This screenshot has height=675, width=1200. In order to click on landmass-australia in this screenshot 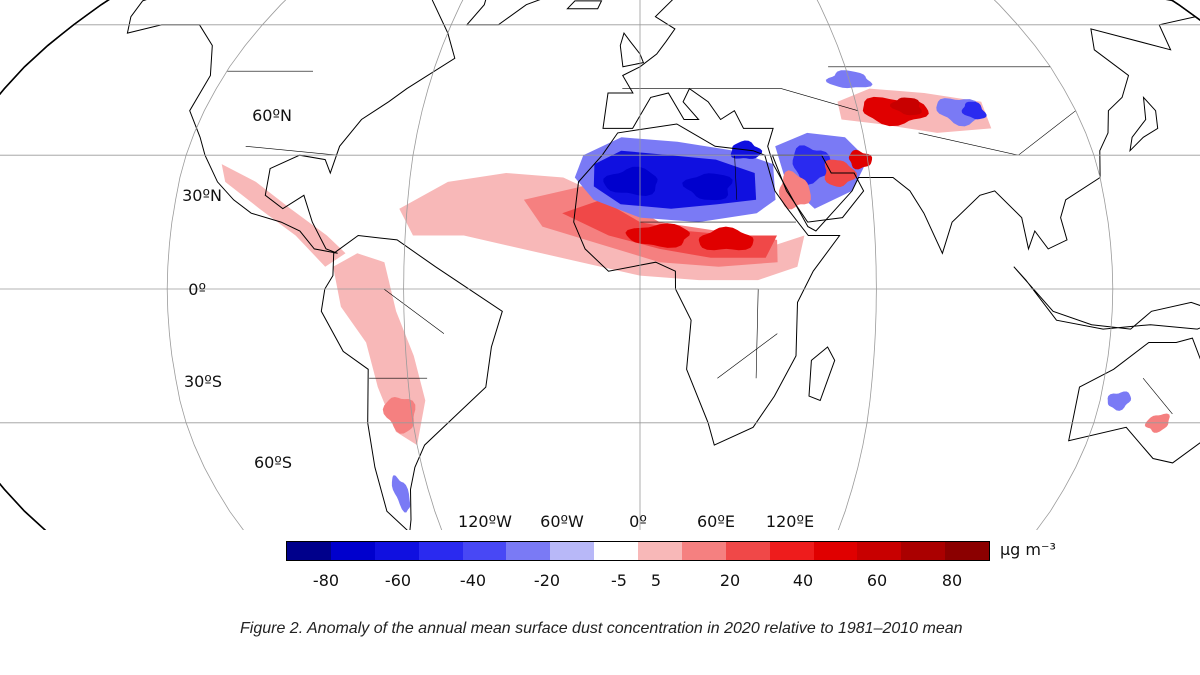, I will do `click(1134, 400)`.